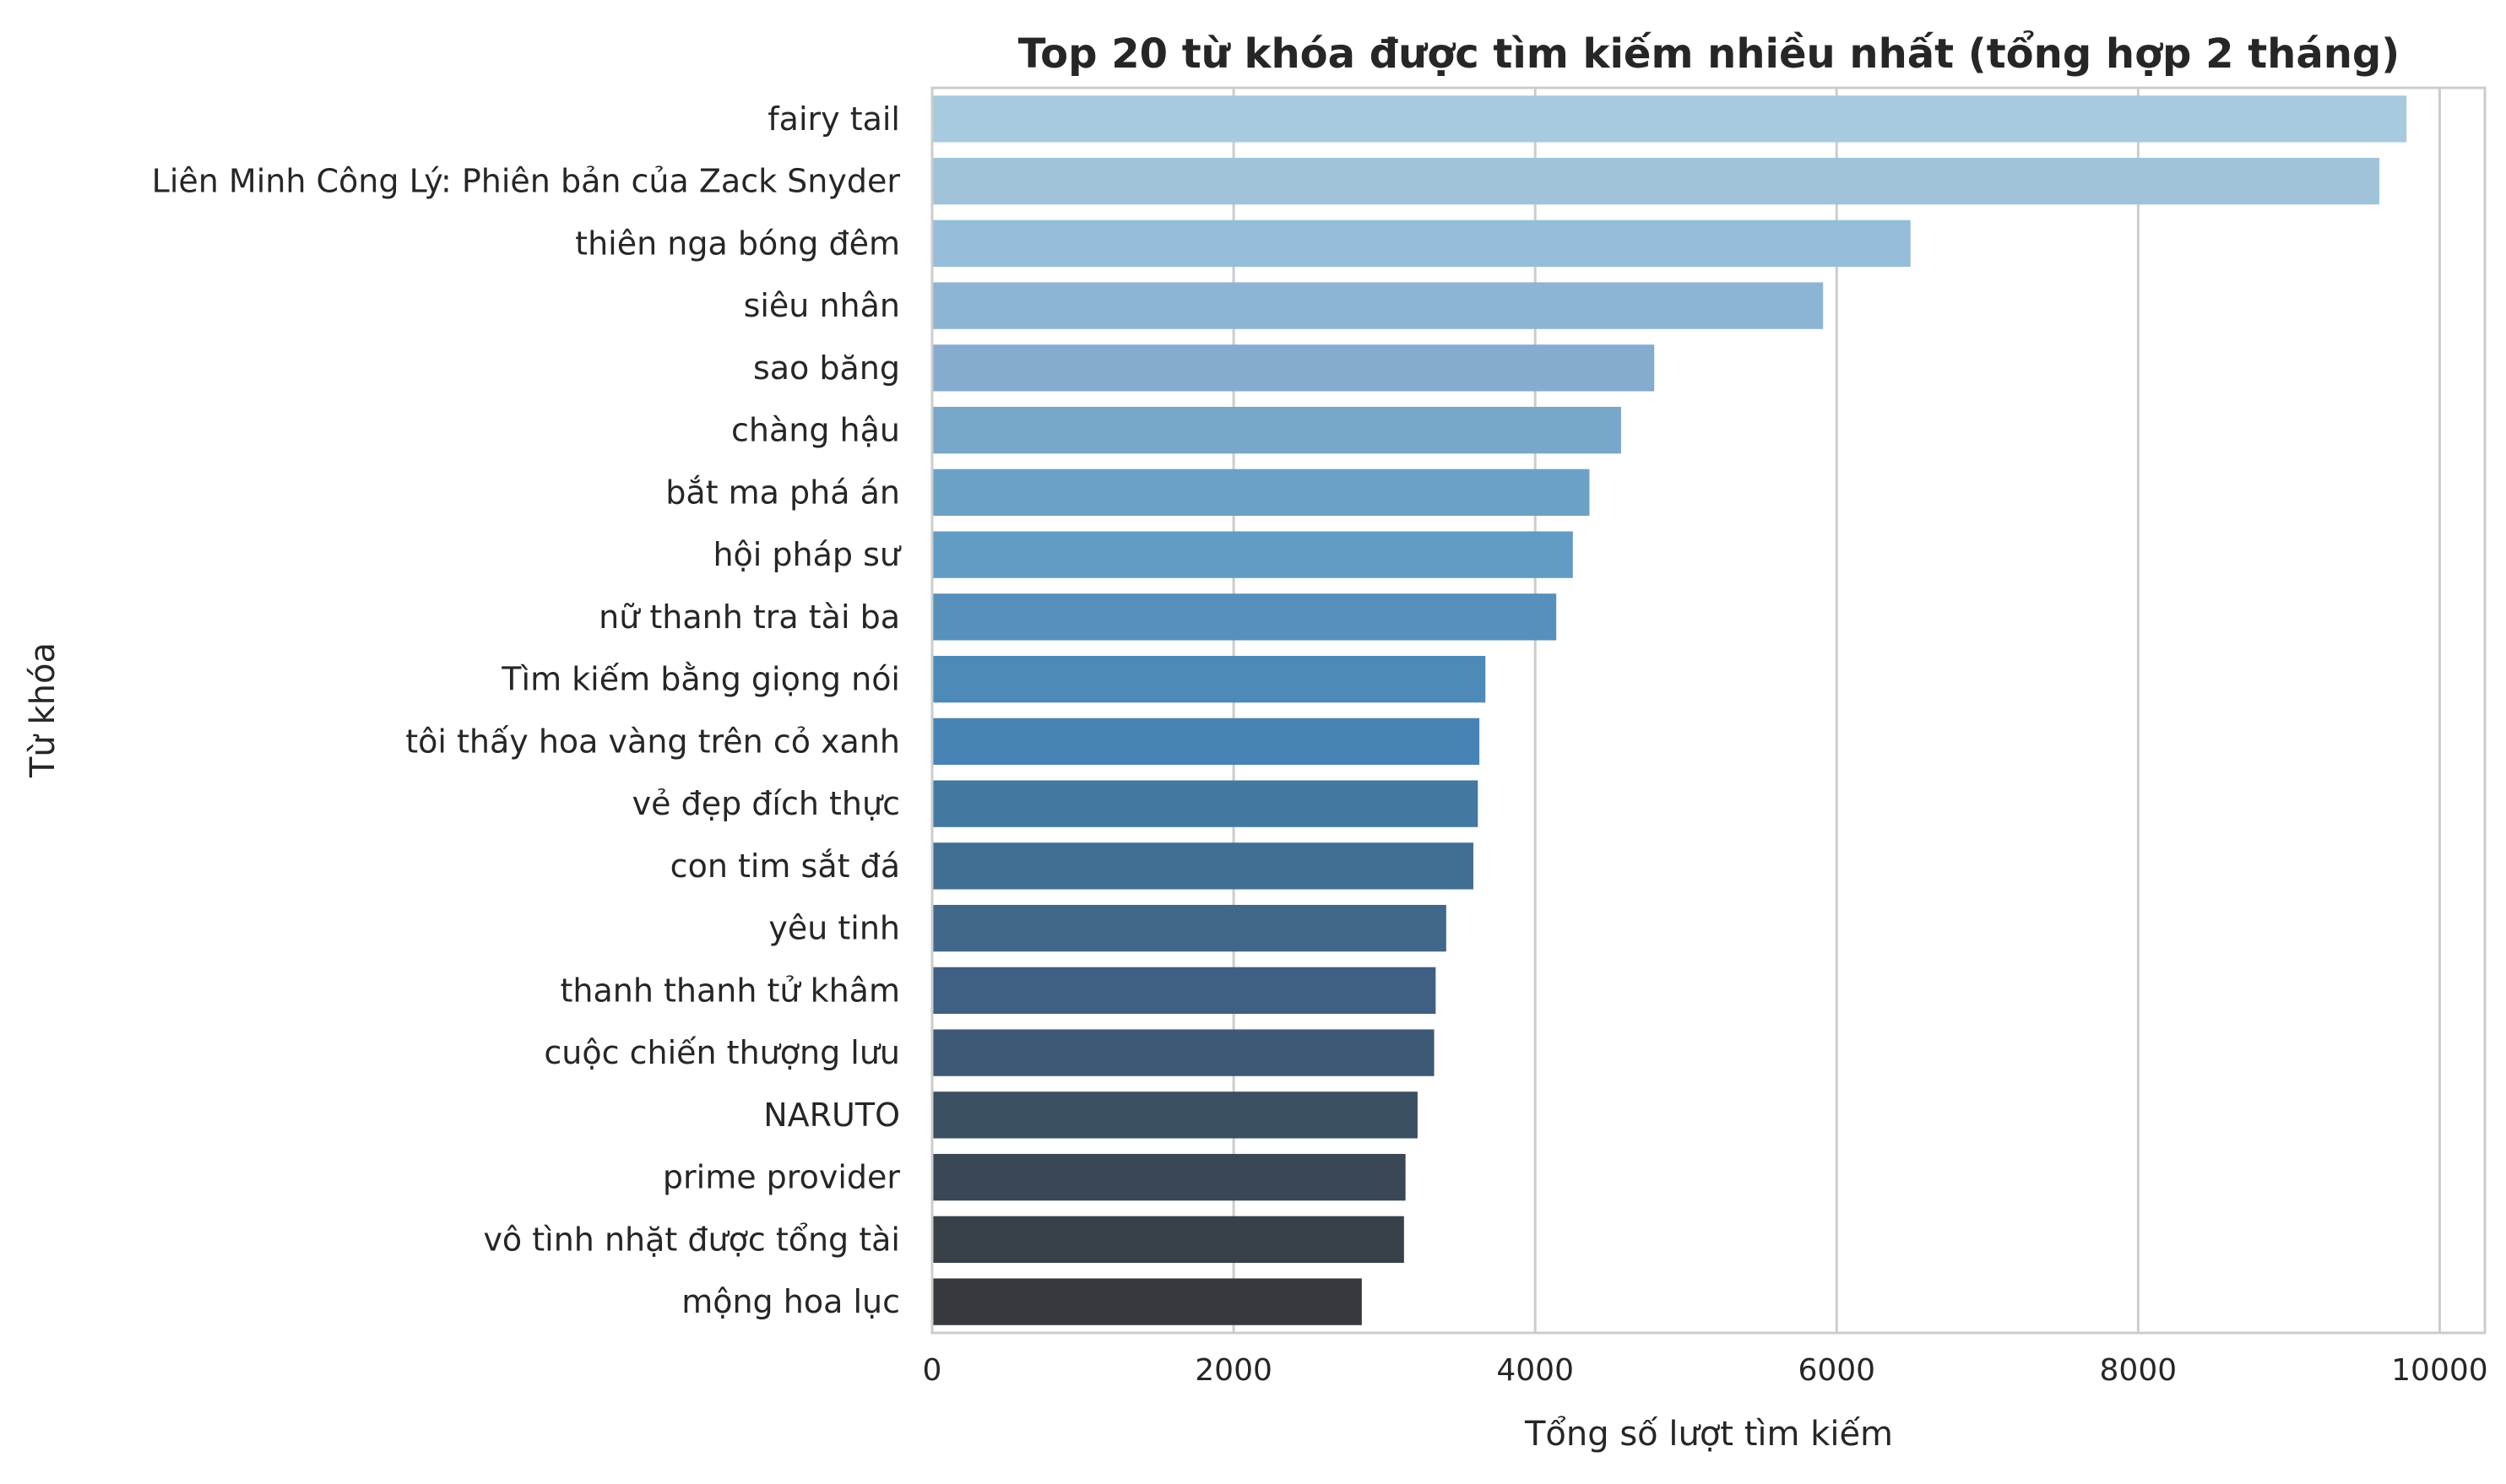 This screenshot has height=1484, width=2506. Describe the element at coordinates (834, 928) in the screenshot. I see `y-tick-label: yêu tinh` at that location.